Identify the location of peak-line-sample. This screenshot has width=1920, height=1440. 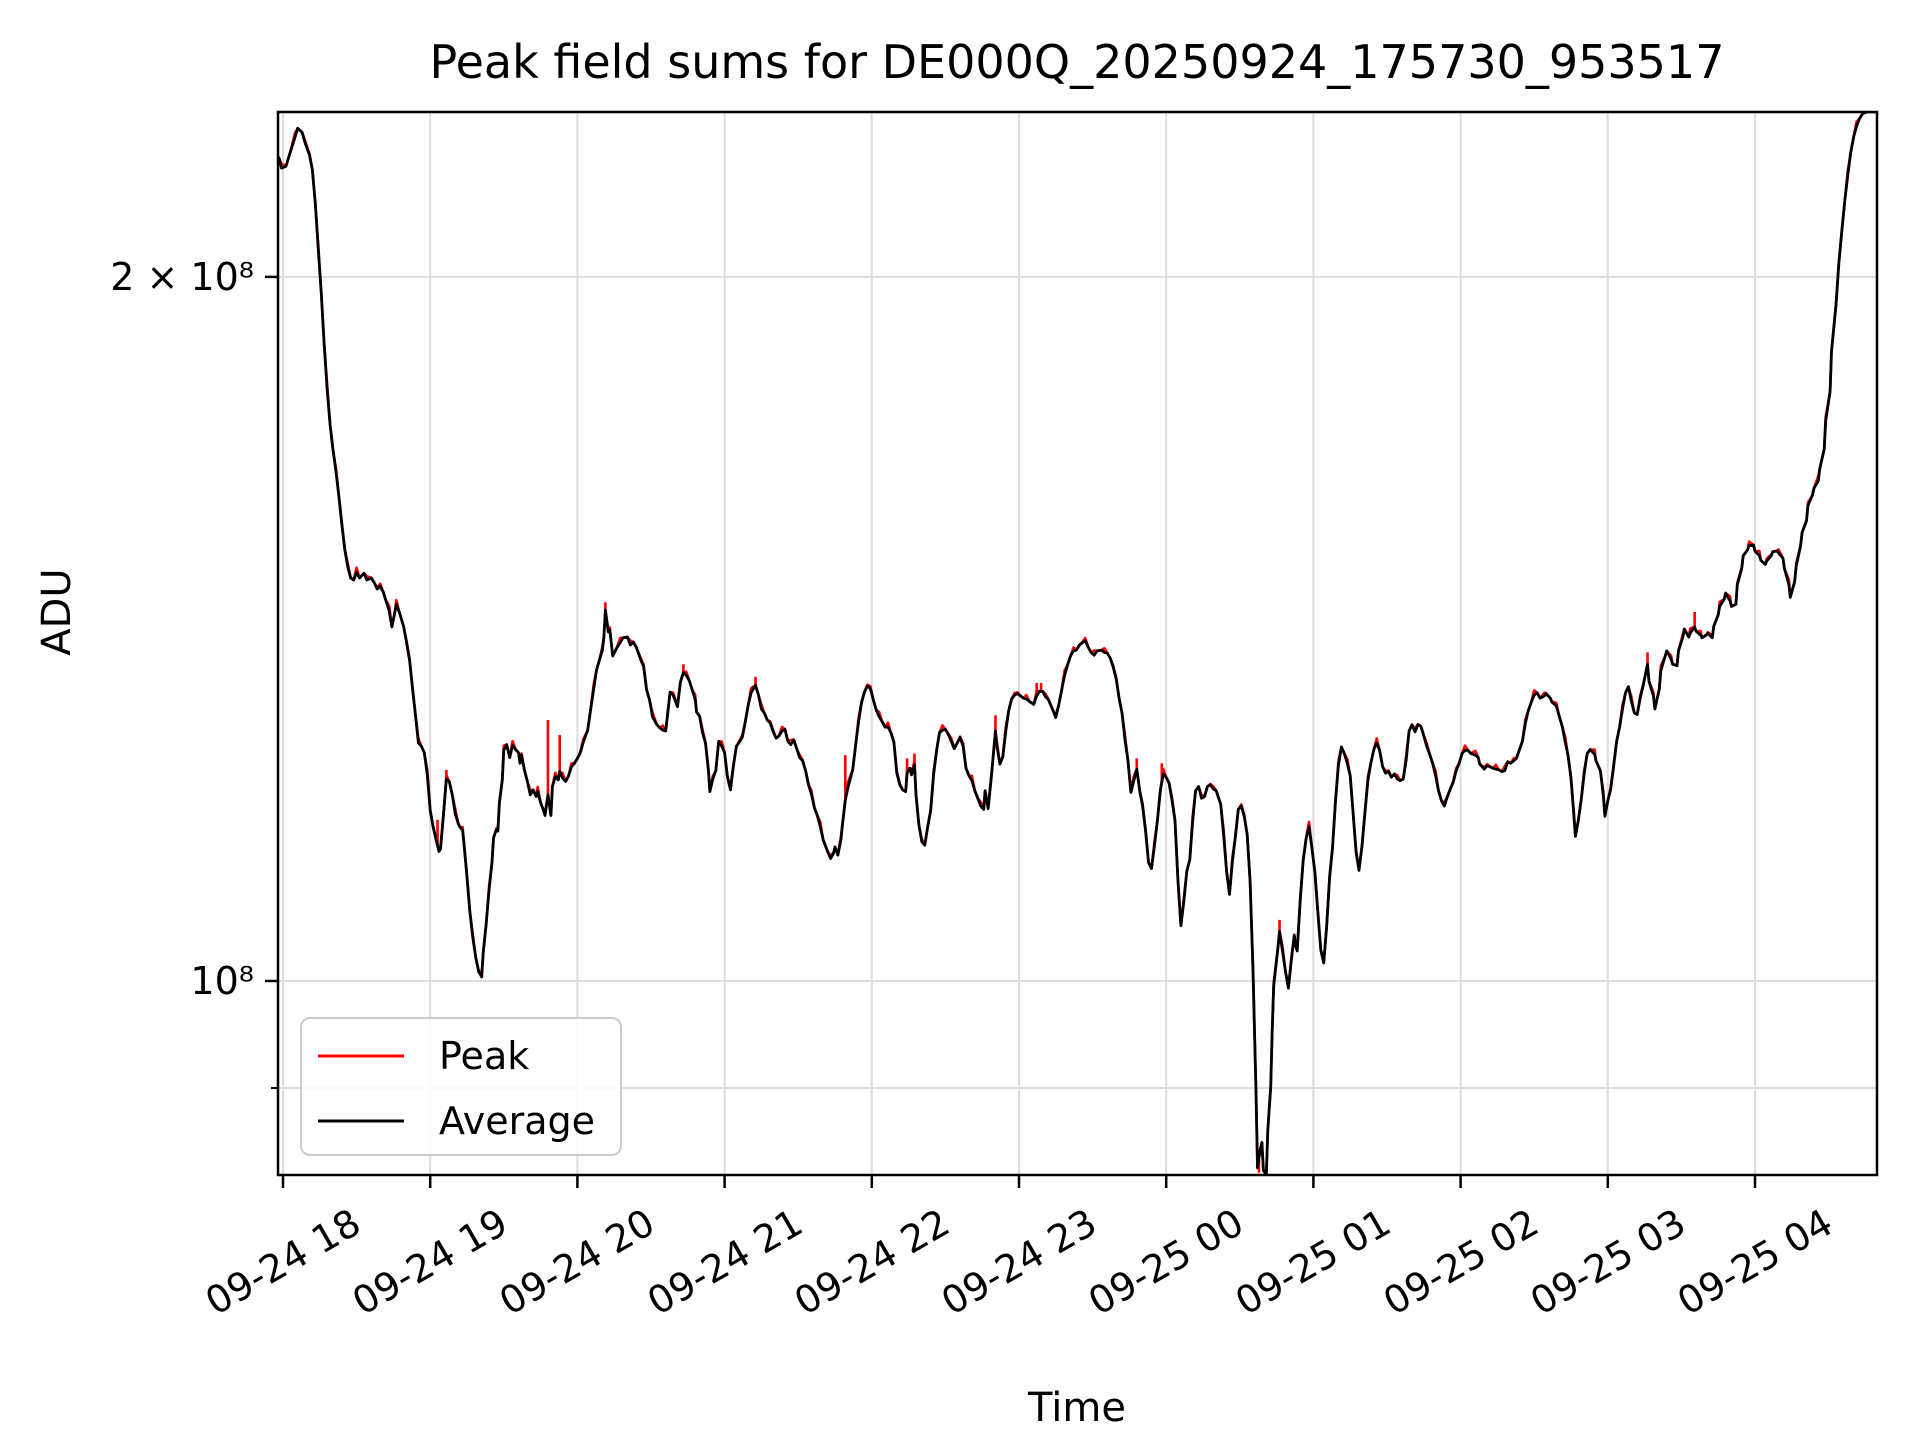
(361, 1056).